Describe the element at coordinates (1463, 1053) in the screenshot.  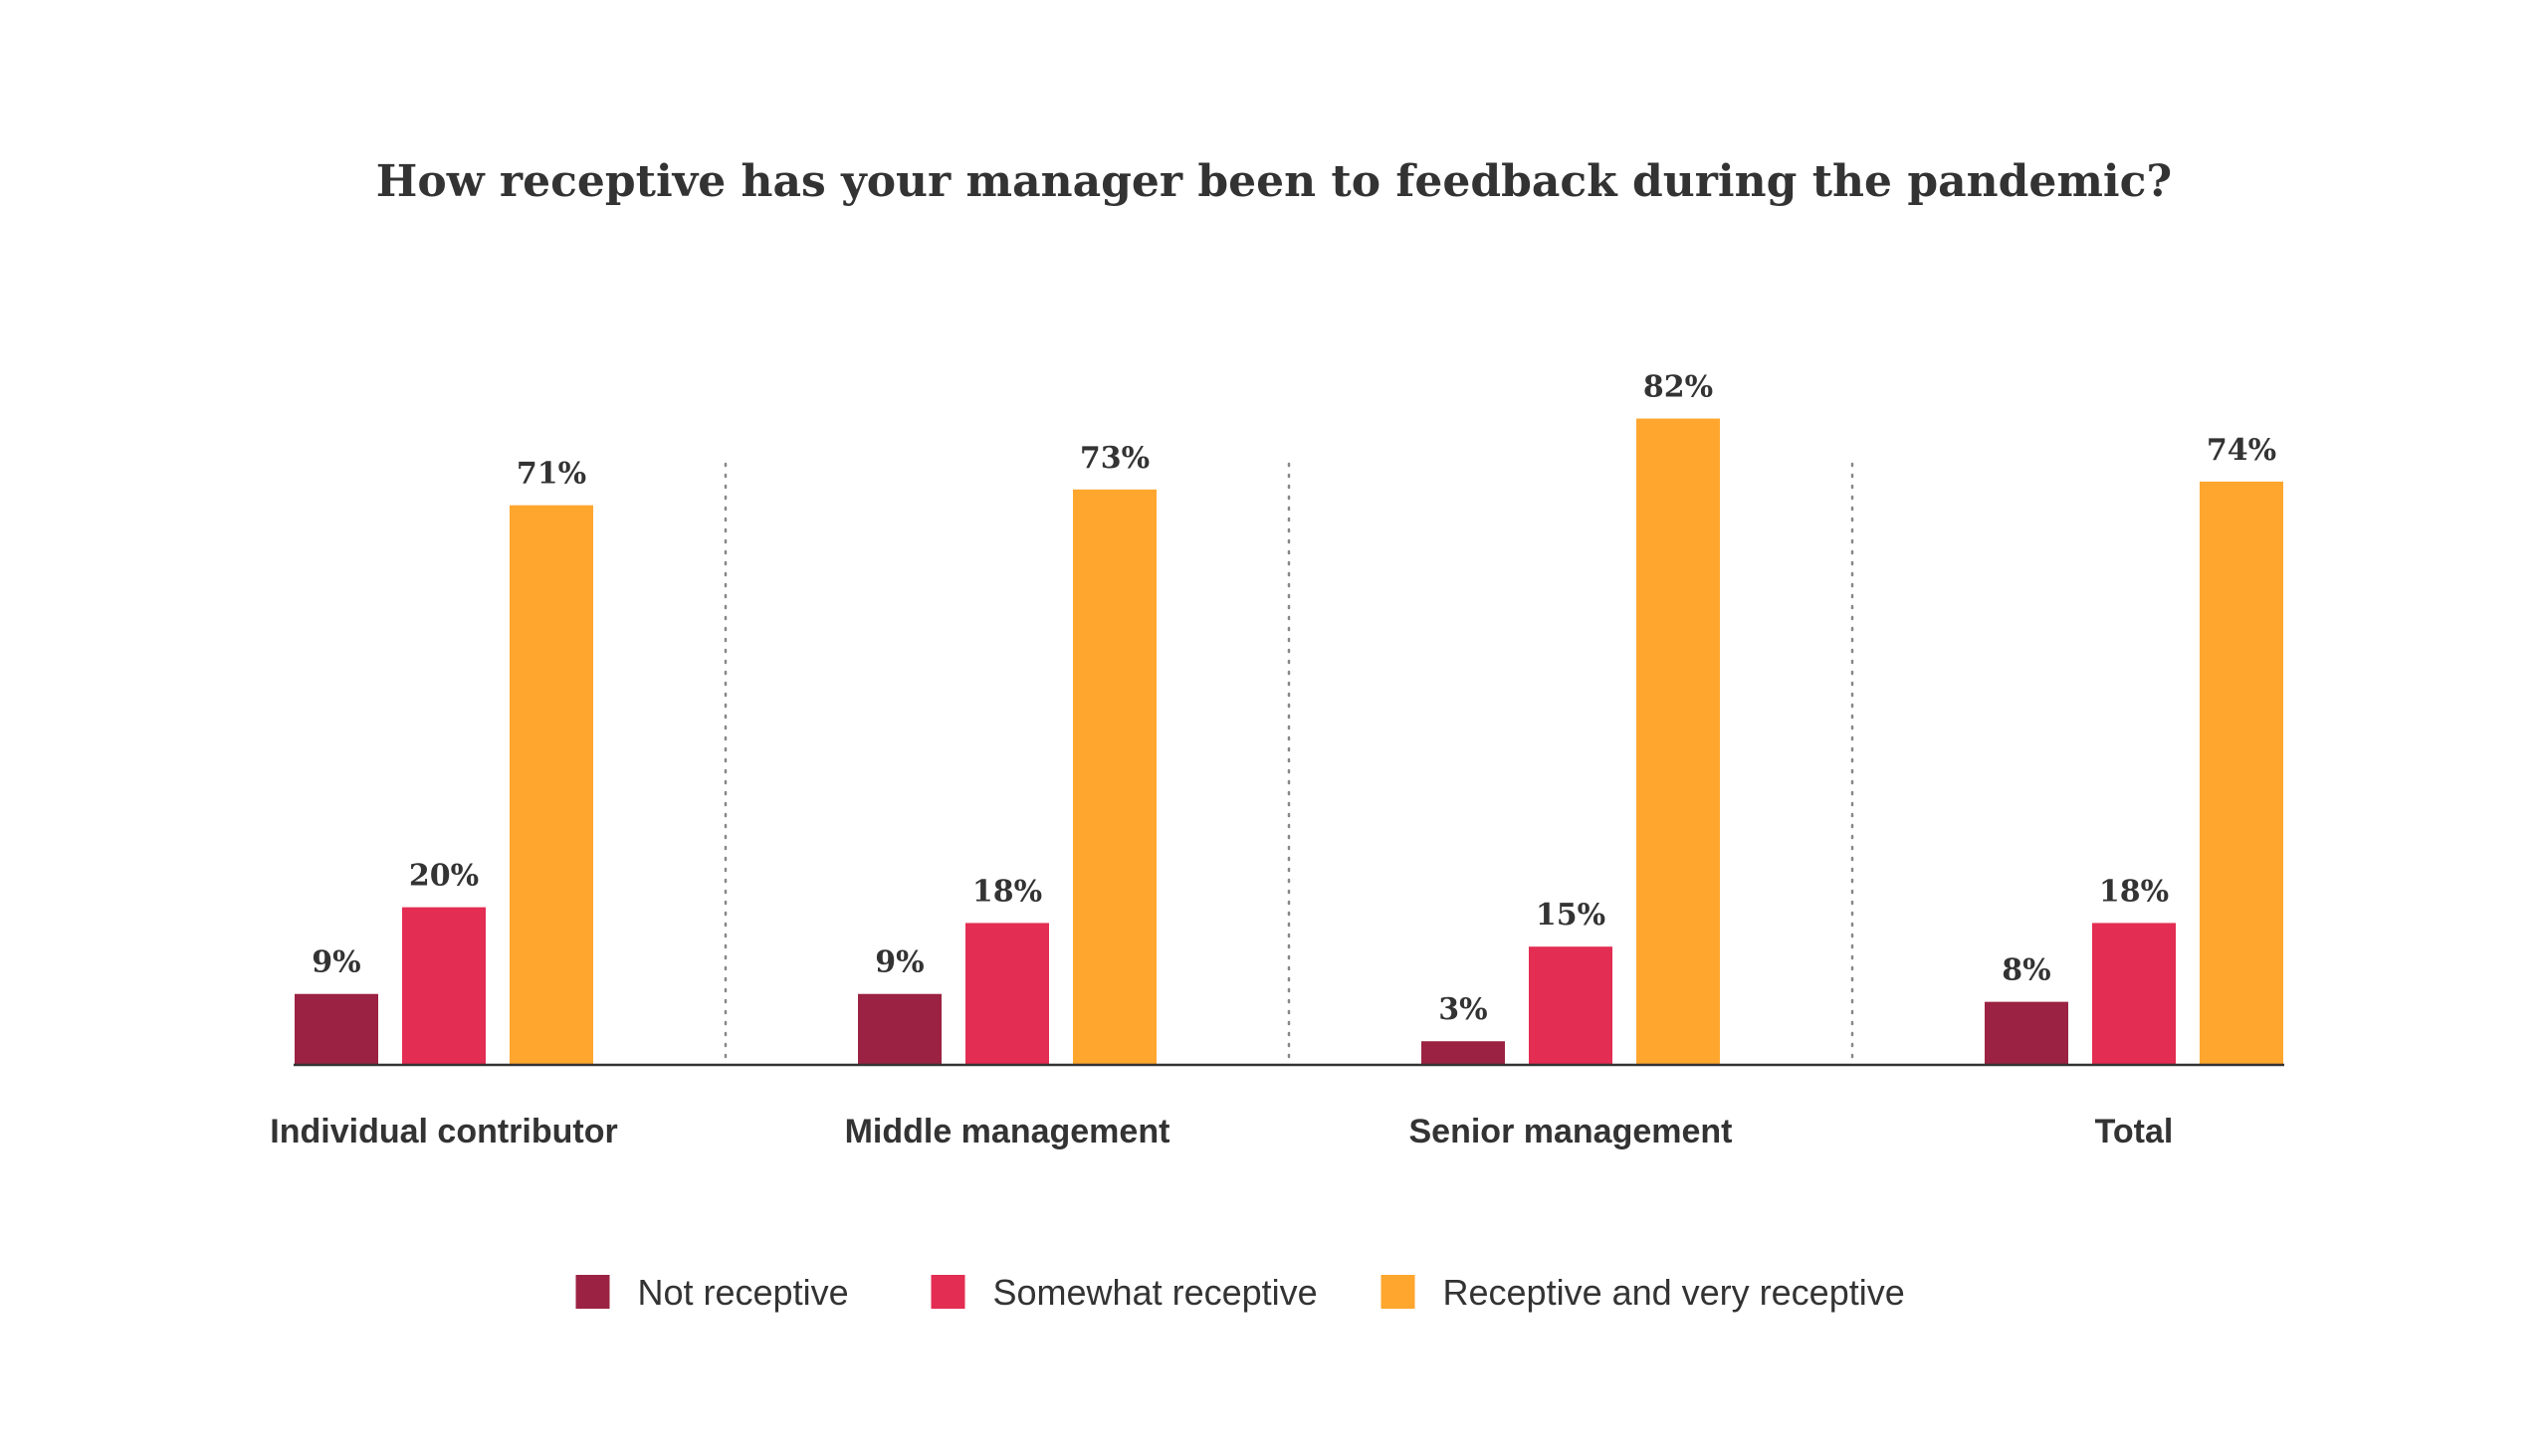
I see `bar-senior-management-not-receptive` at that location.